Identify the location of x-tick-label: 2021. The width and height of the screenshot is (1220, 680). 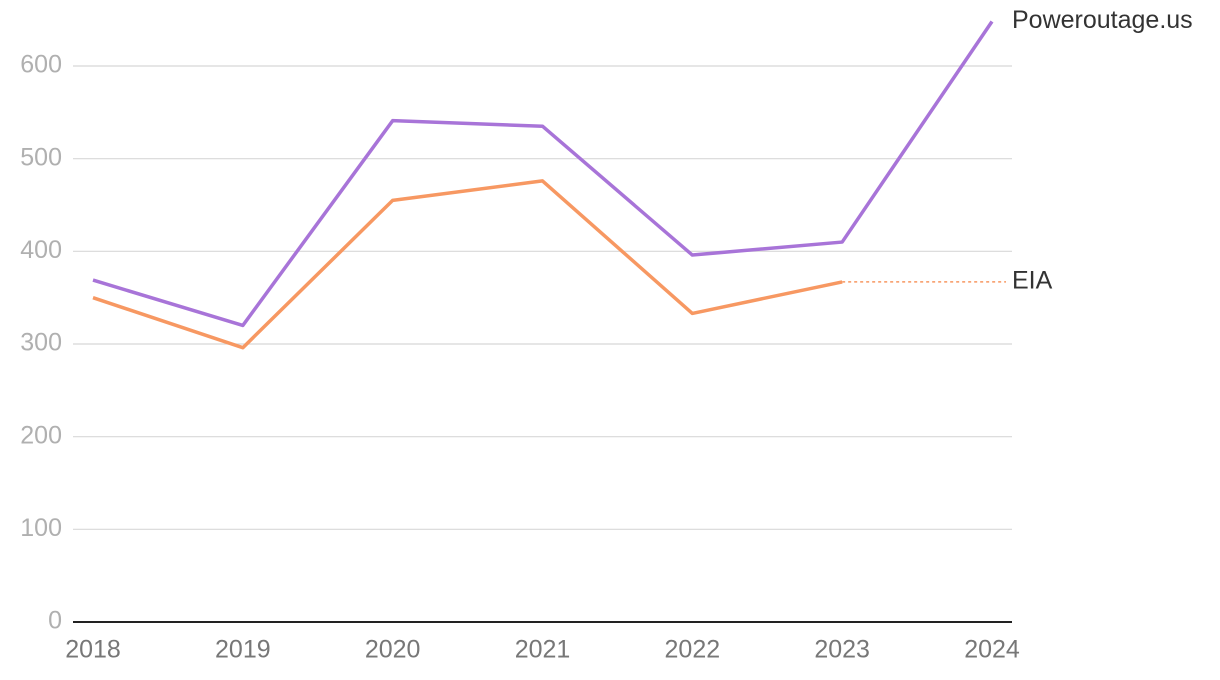
(543, 650).